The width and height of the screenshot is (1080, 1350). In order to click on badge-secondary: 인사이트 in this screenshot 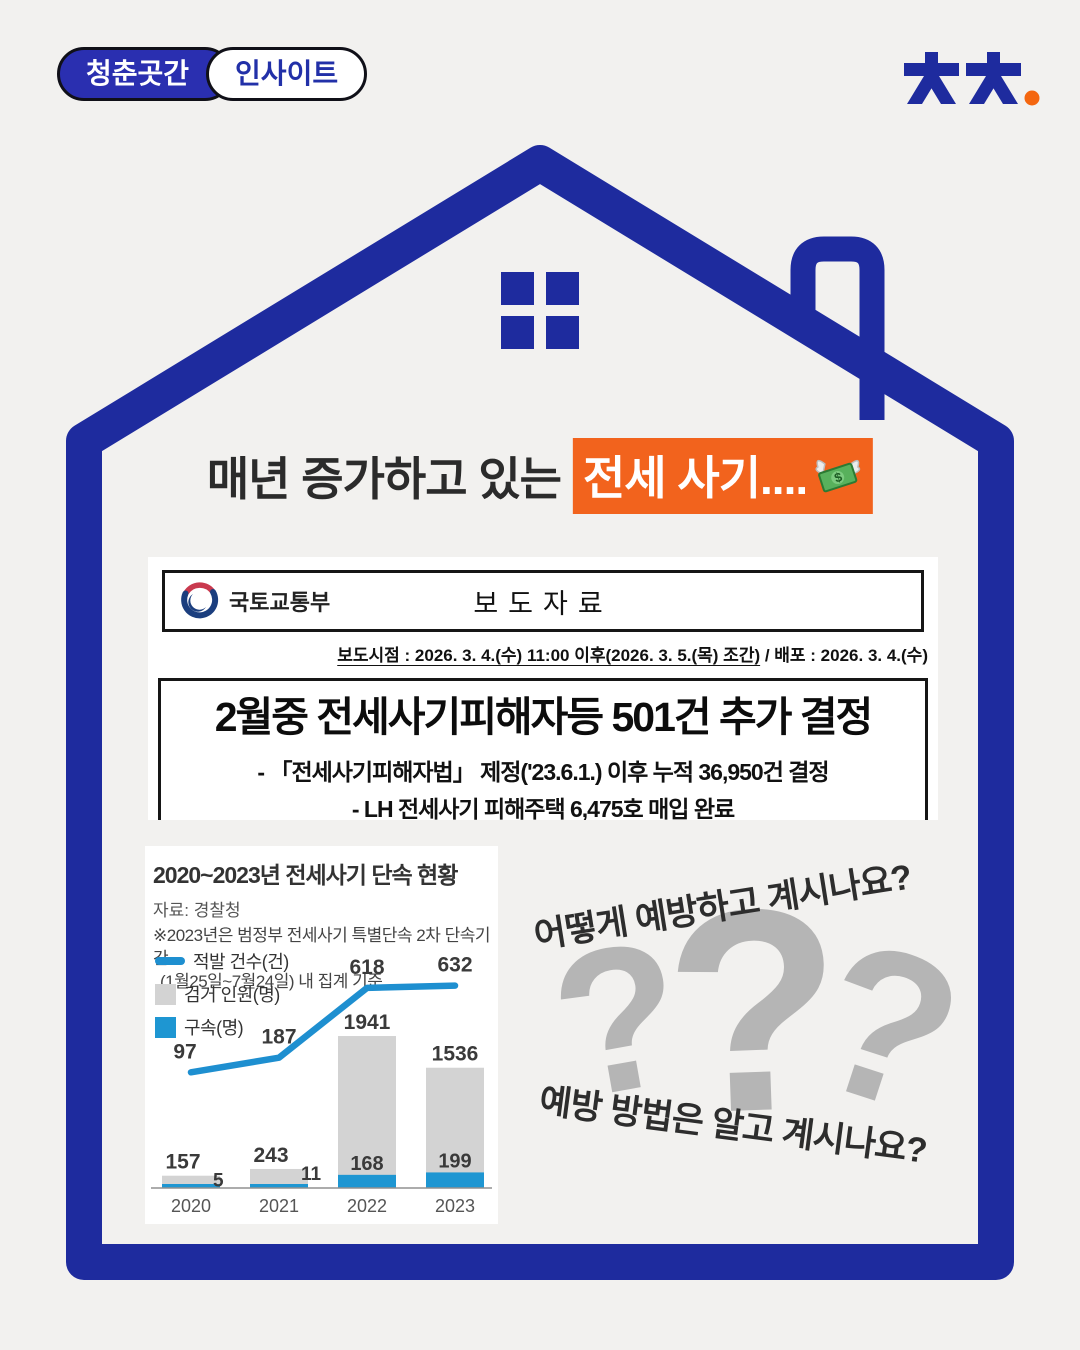, I will do `click(287, 74)`.